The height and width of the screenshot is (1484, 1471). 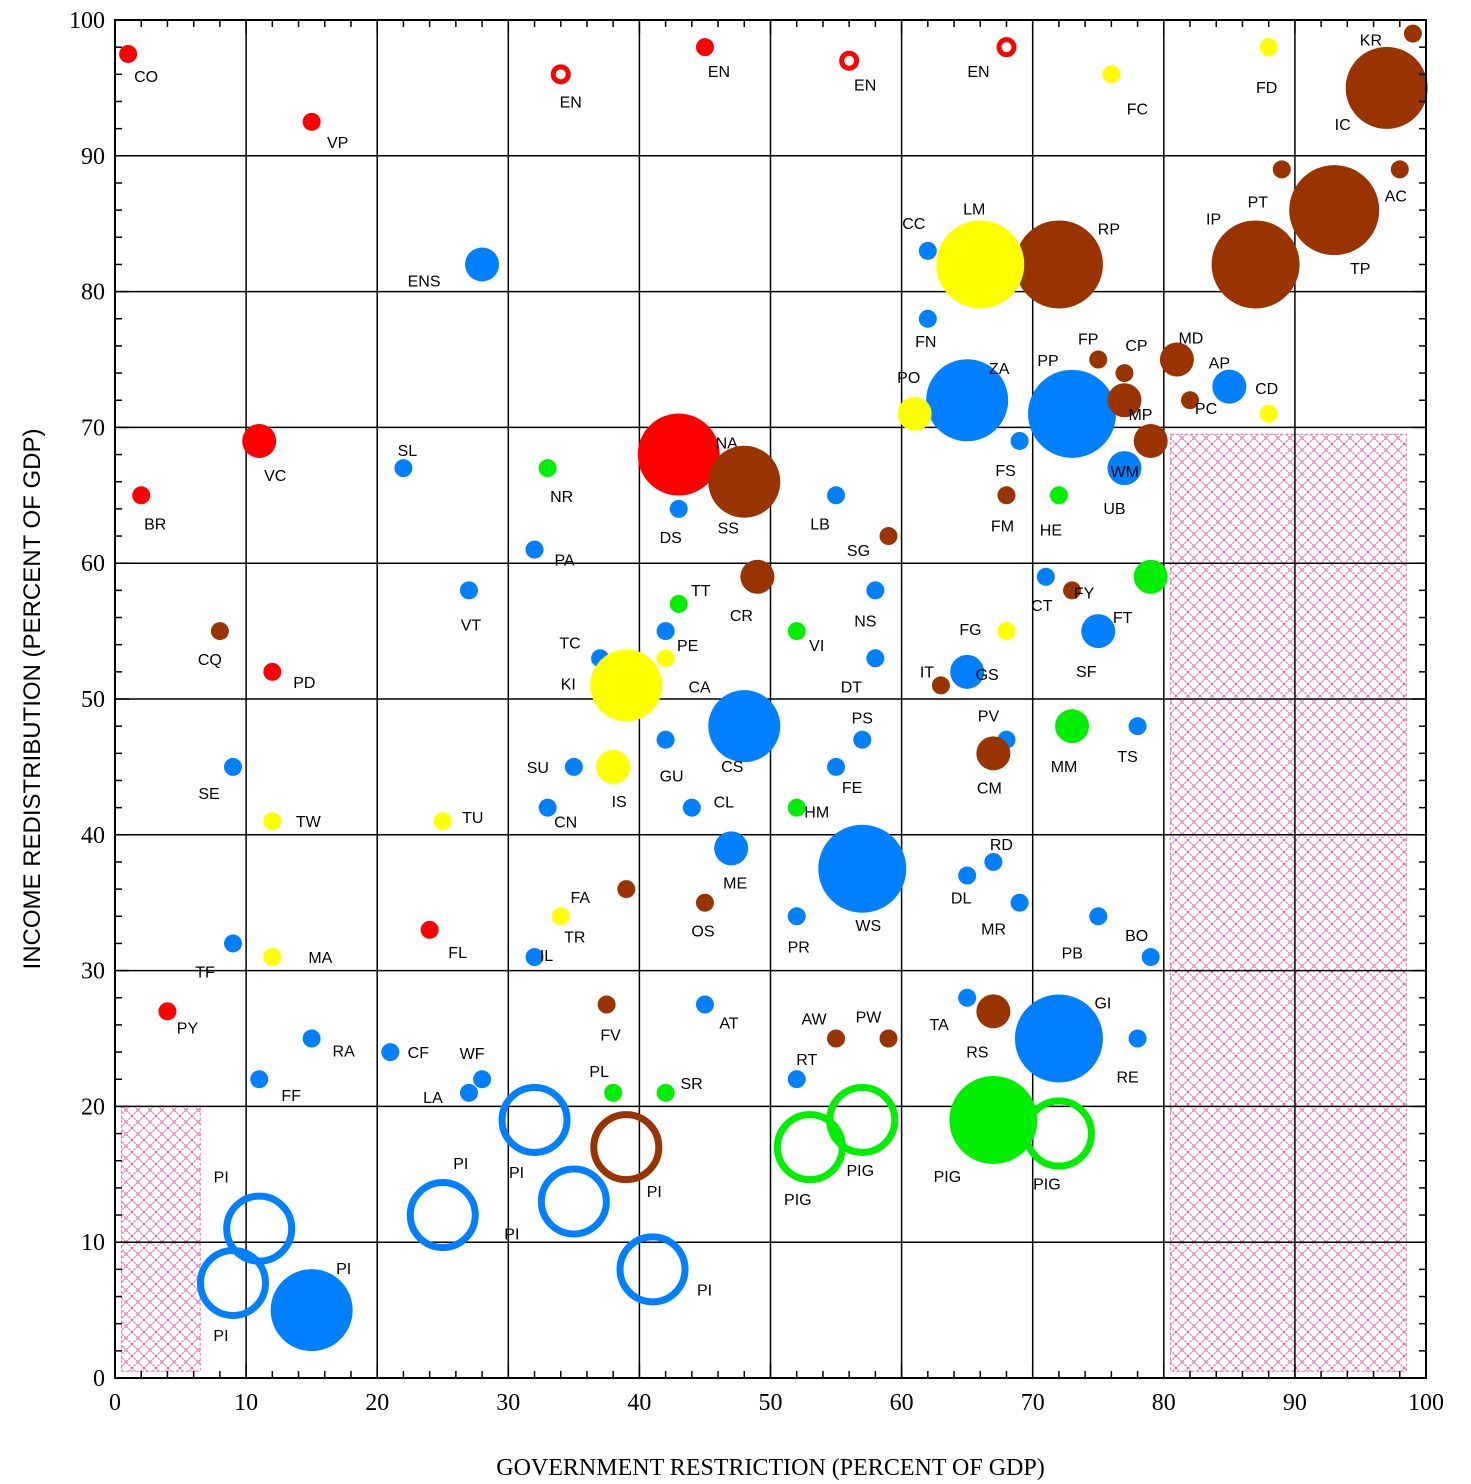 I want to click on point-label: PIG, so click(x=860, y=1171).